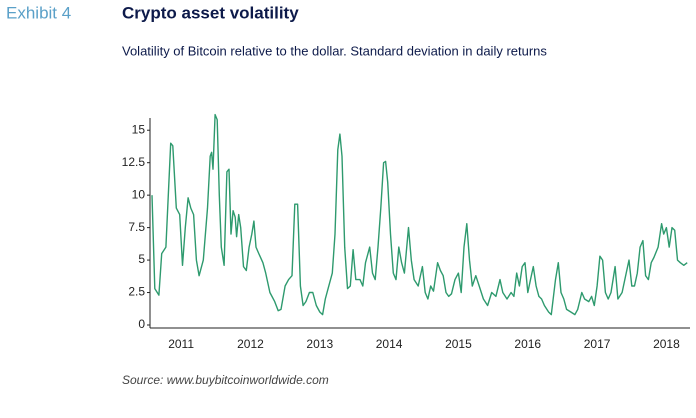  Describe the element at coordinates (389, 344) in the screenshot. I see `x-tick-label: 2014` at that location.